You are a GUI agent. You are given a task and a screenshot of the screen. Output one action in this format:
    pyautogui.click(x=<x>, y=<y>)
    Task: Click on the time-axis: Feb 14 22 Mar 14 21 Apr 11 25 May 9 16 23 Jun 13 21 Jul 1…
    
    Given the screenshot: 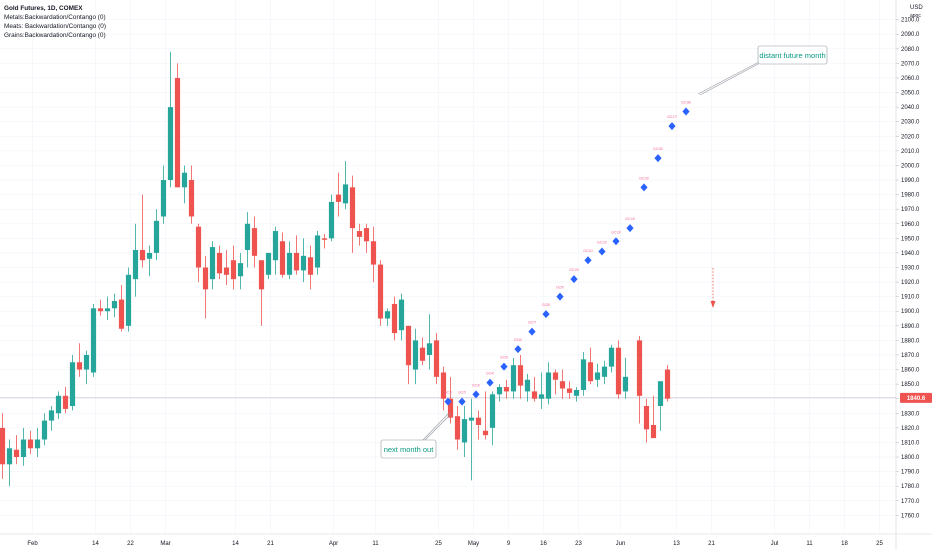 What is the action you would take?
    pyautogui.click(x=455, y=544)
    